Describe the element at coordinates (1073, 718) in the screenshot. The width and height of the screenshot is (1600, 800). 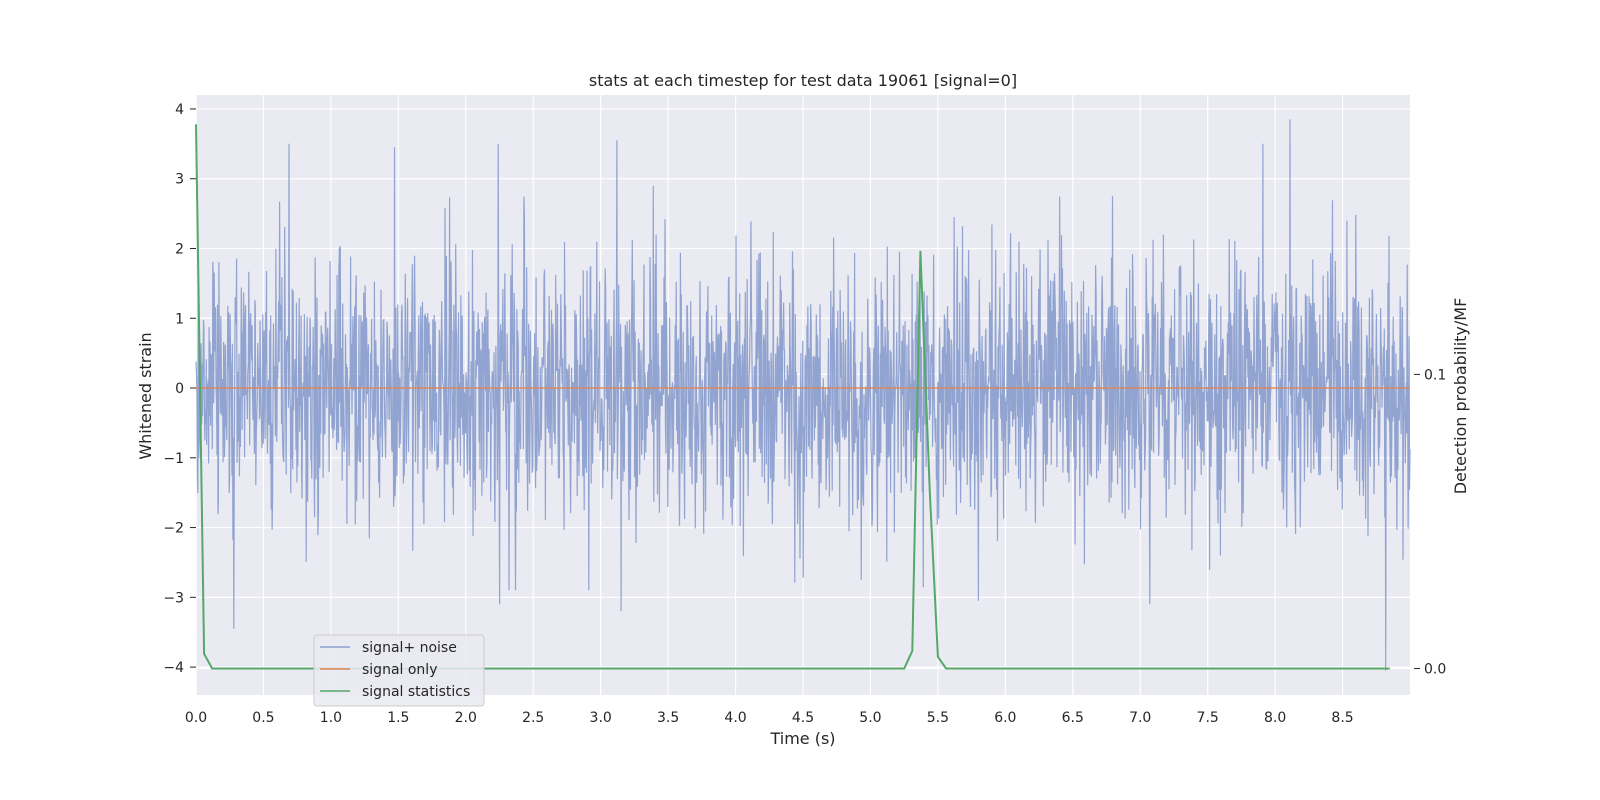
I see `x-tick-label: 6.5` at that location.